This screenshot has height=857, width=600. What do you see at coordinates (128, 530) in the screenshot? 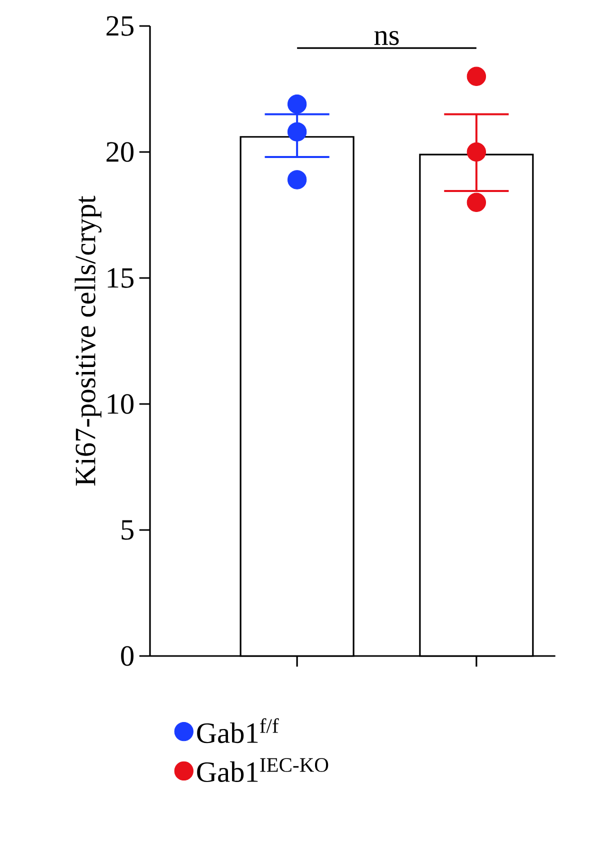
I see `y-tick-label: 5` at bounding box center [128, 530].